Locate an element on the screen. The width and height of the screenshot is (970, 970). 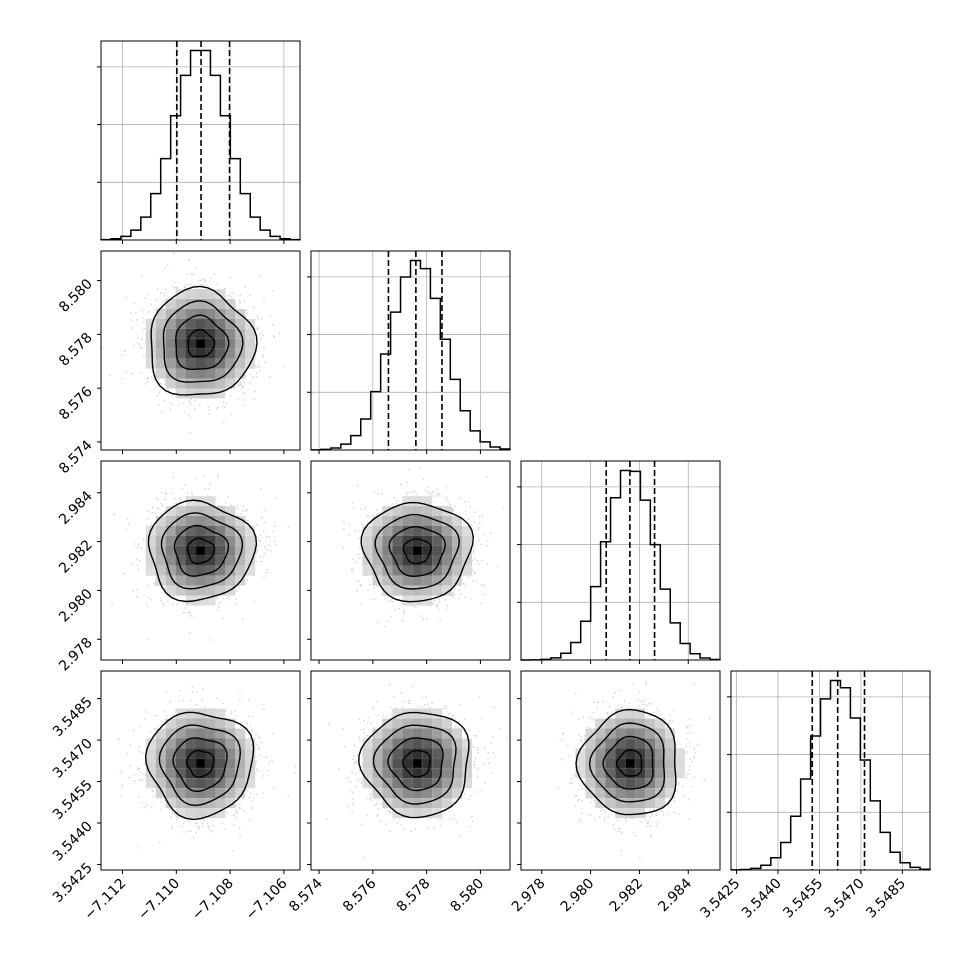
x-tick-label: 2.980 is located at coordinates (578, 896).